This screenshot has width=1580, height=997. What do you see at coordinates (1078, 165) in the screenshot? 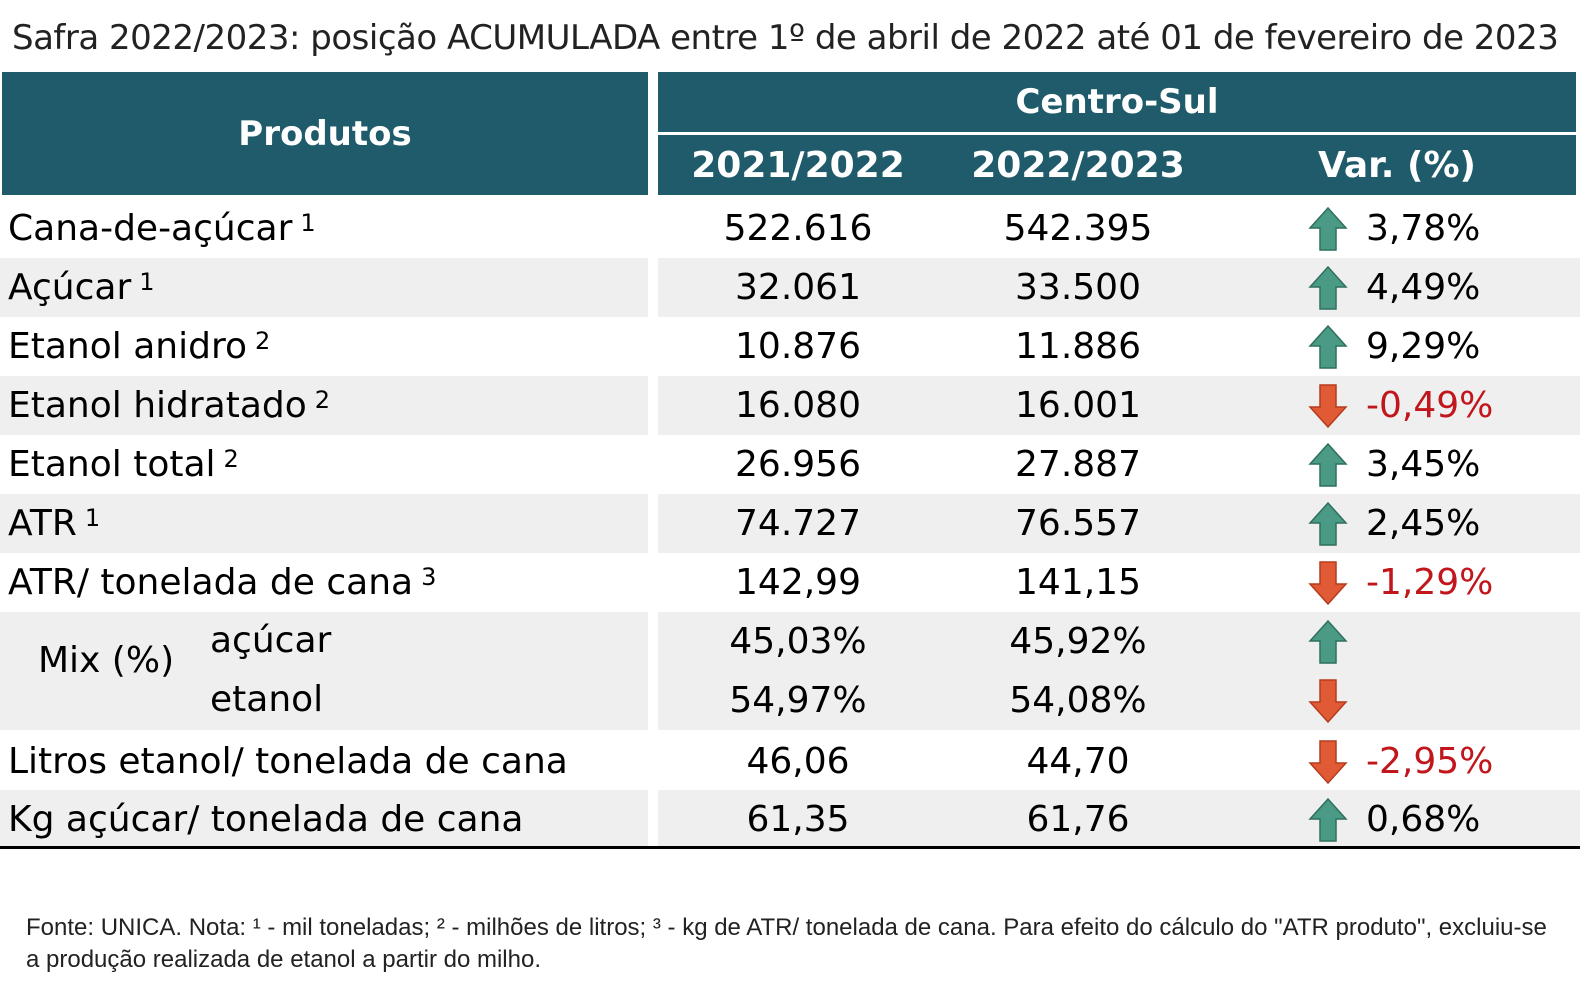
I see `header-year-2022: 2022/2023` at bounding box center [1078, 165].